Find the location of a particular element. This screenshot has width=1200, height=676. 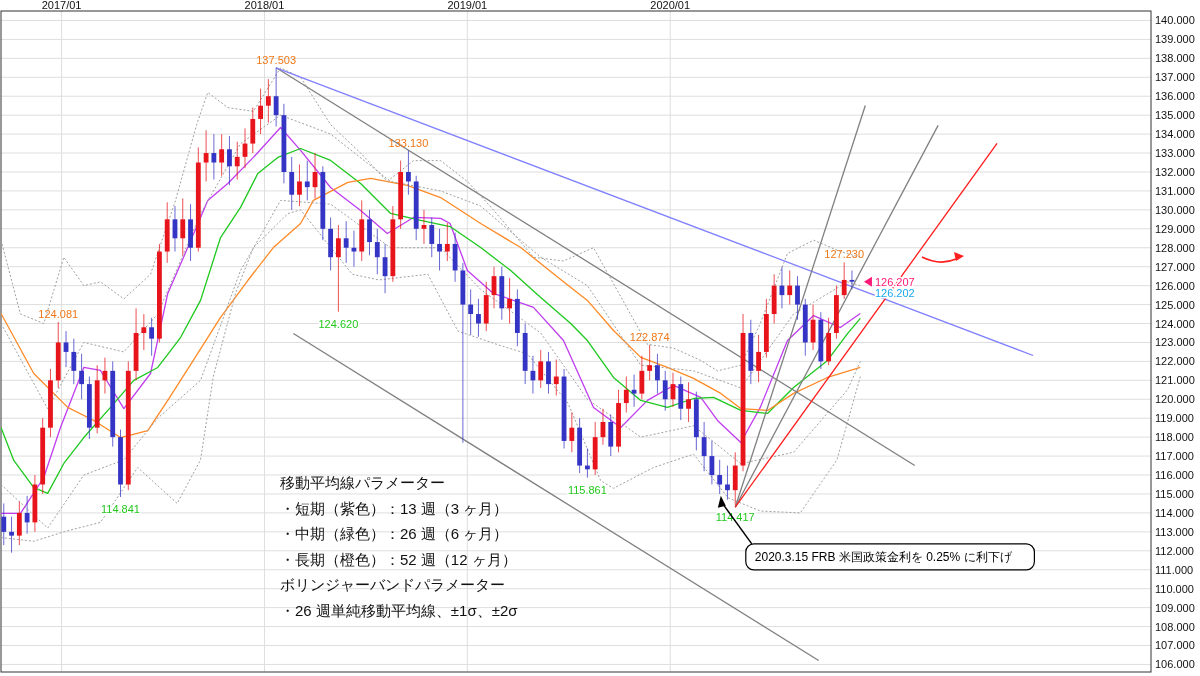

y-tick-label: 127.000 is located at coordinates (1175, 266).